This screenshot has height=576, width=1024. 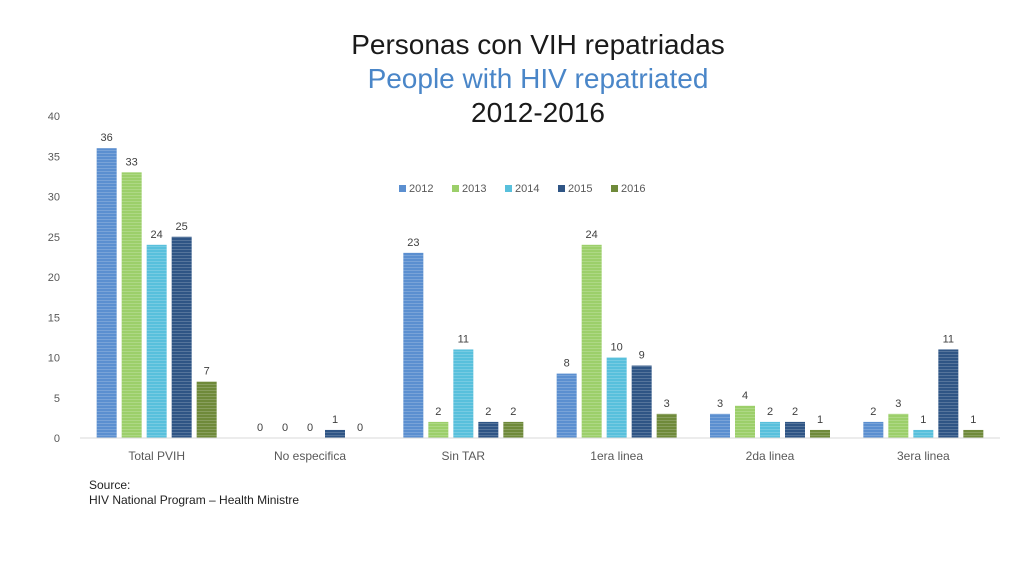 I want to click on data-label: 33, so click(x=132, y=162).